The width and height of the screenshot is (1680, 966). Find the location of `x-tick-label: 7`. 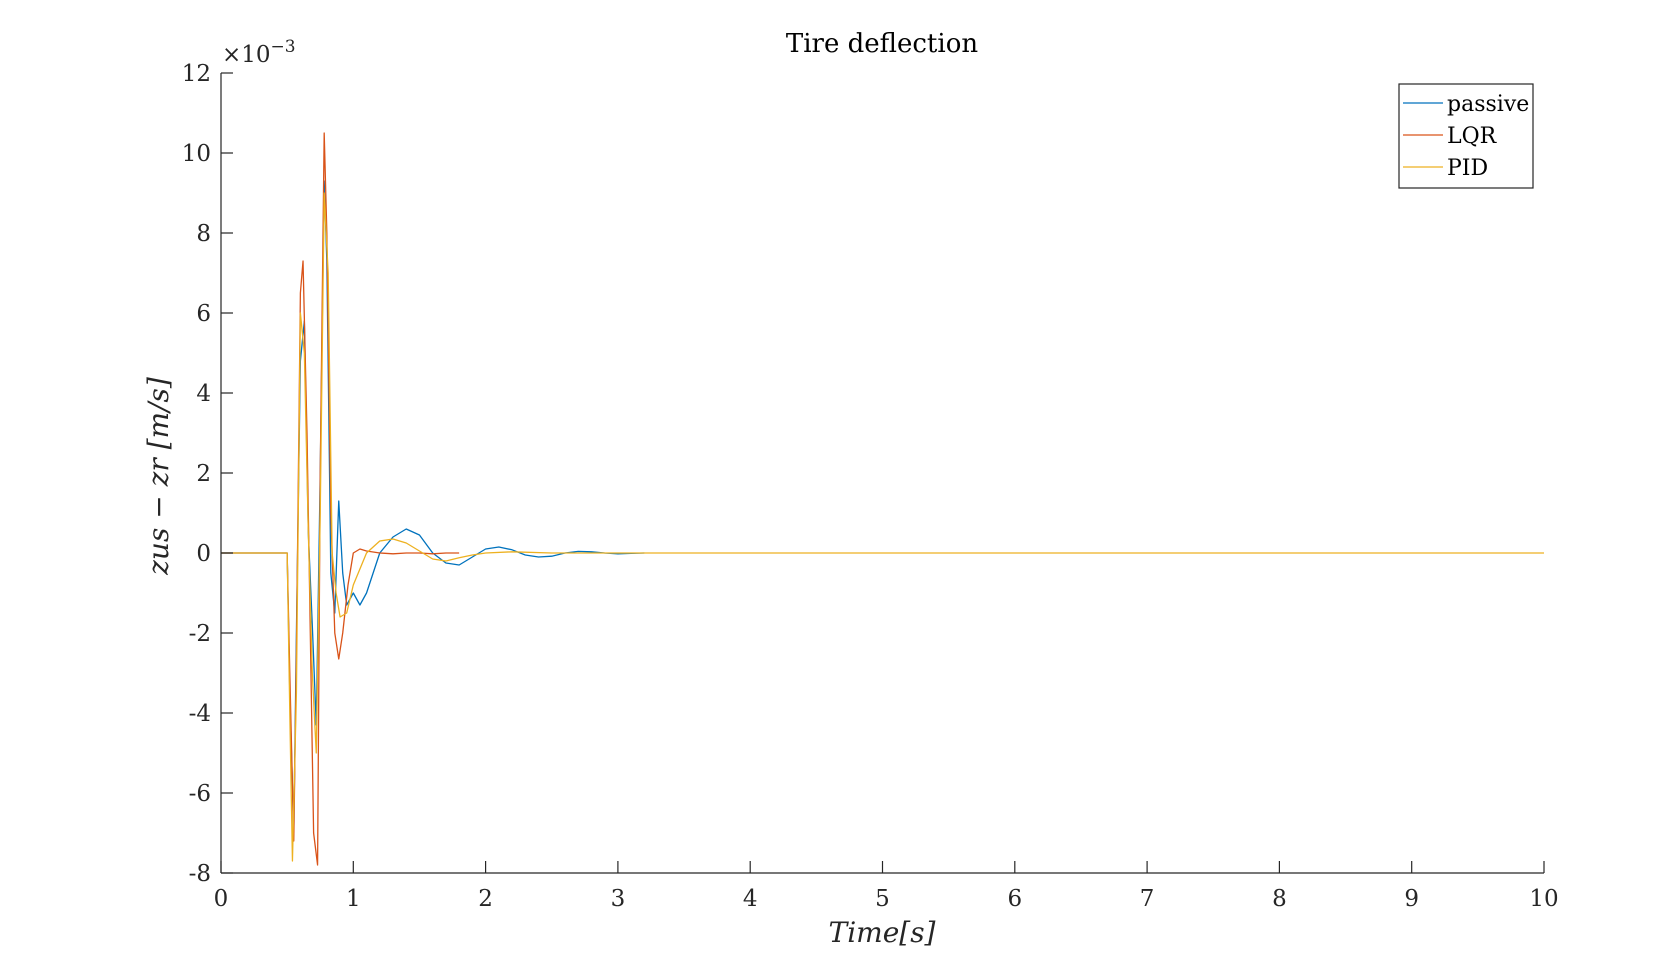

x-tick-label: 7 is located at coordinates (1147, 899).